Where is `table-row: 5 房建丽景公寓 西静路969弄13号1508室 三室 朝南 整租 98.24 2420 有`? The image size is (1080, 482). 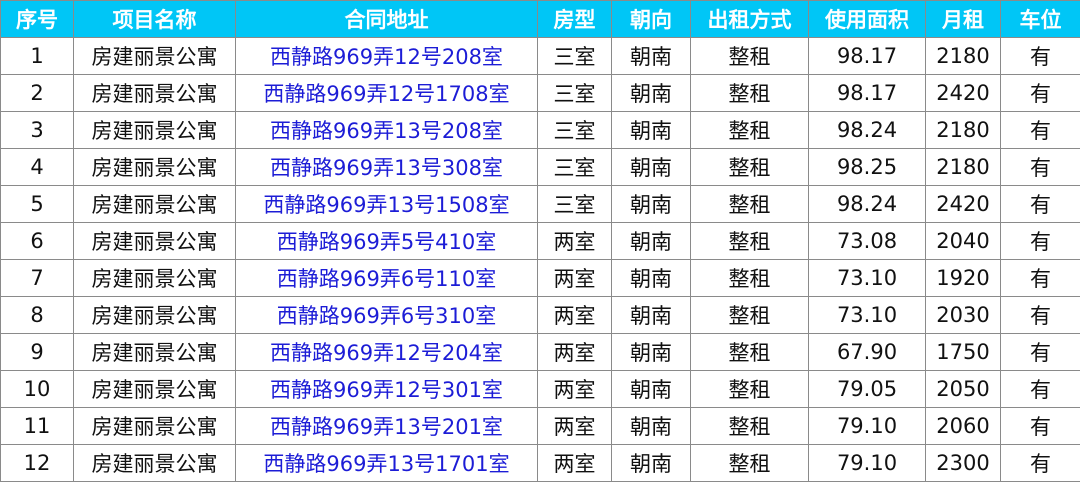
table-row: 5 房建丽景公寓 西静路969弄13号1508室 三室 朝南 整租 98.24 2420 有 is located at coordinates (540, 204).